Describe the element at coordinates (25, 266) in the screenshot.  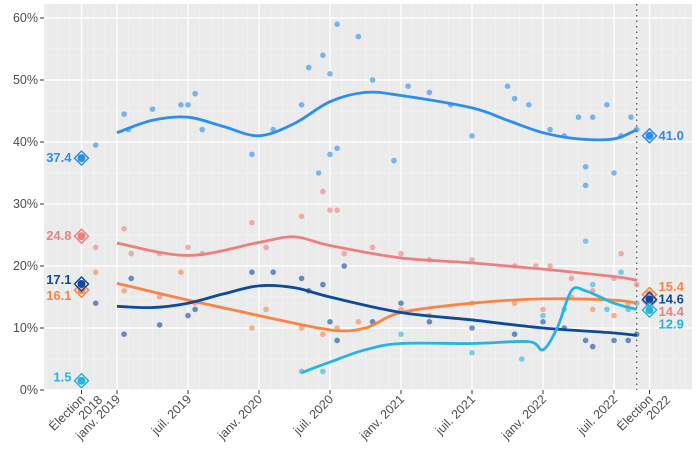
I see `y-tick-label: 20%` at that location.